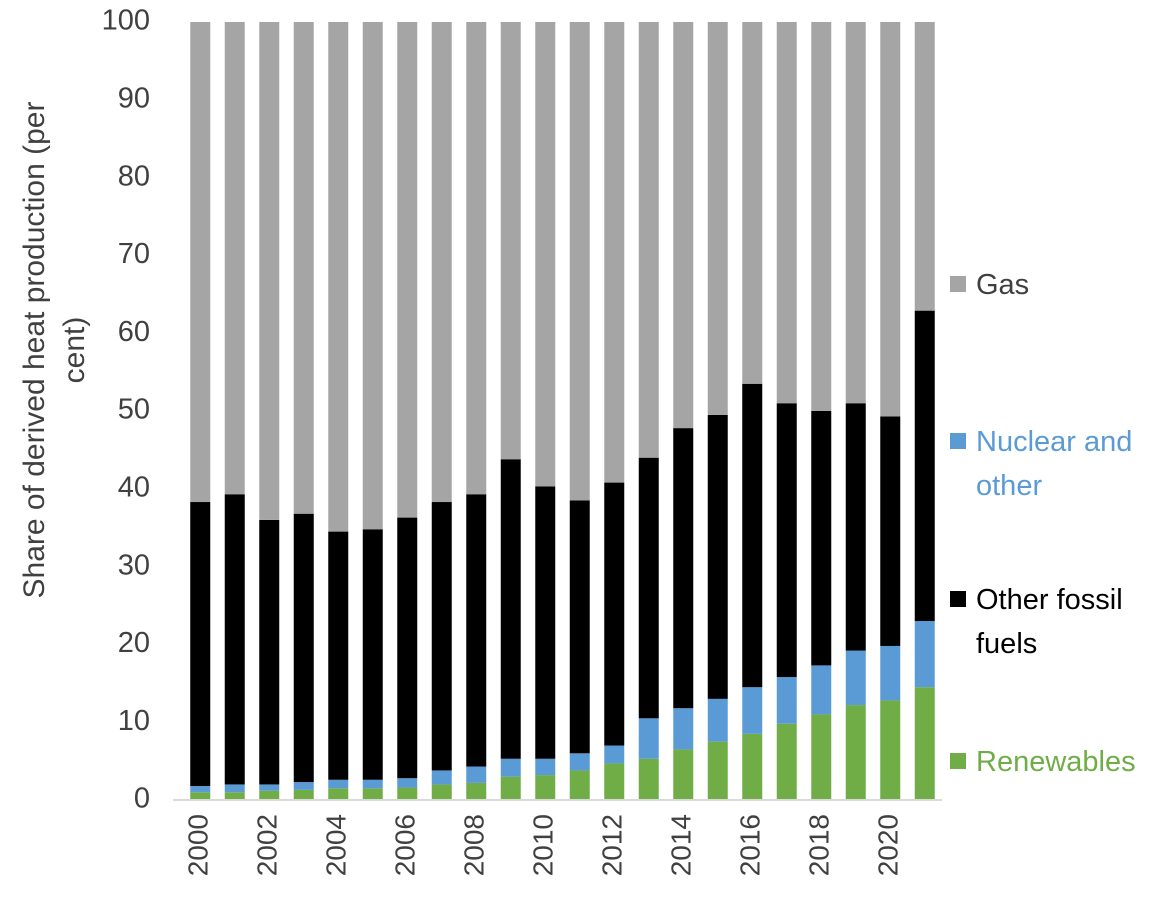 The width and height of the screenshot is (1161, 902). What do you see at coordinates (134, 98) in the screenshot?
I see `y-tick-label: 90` at bounding box center [134, 98].